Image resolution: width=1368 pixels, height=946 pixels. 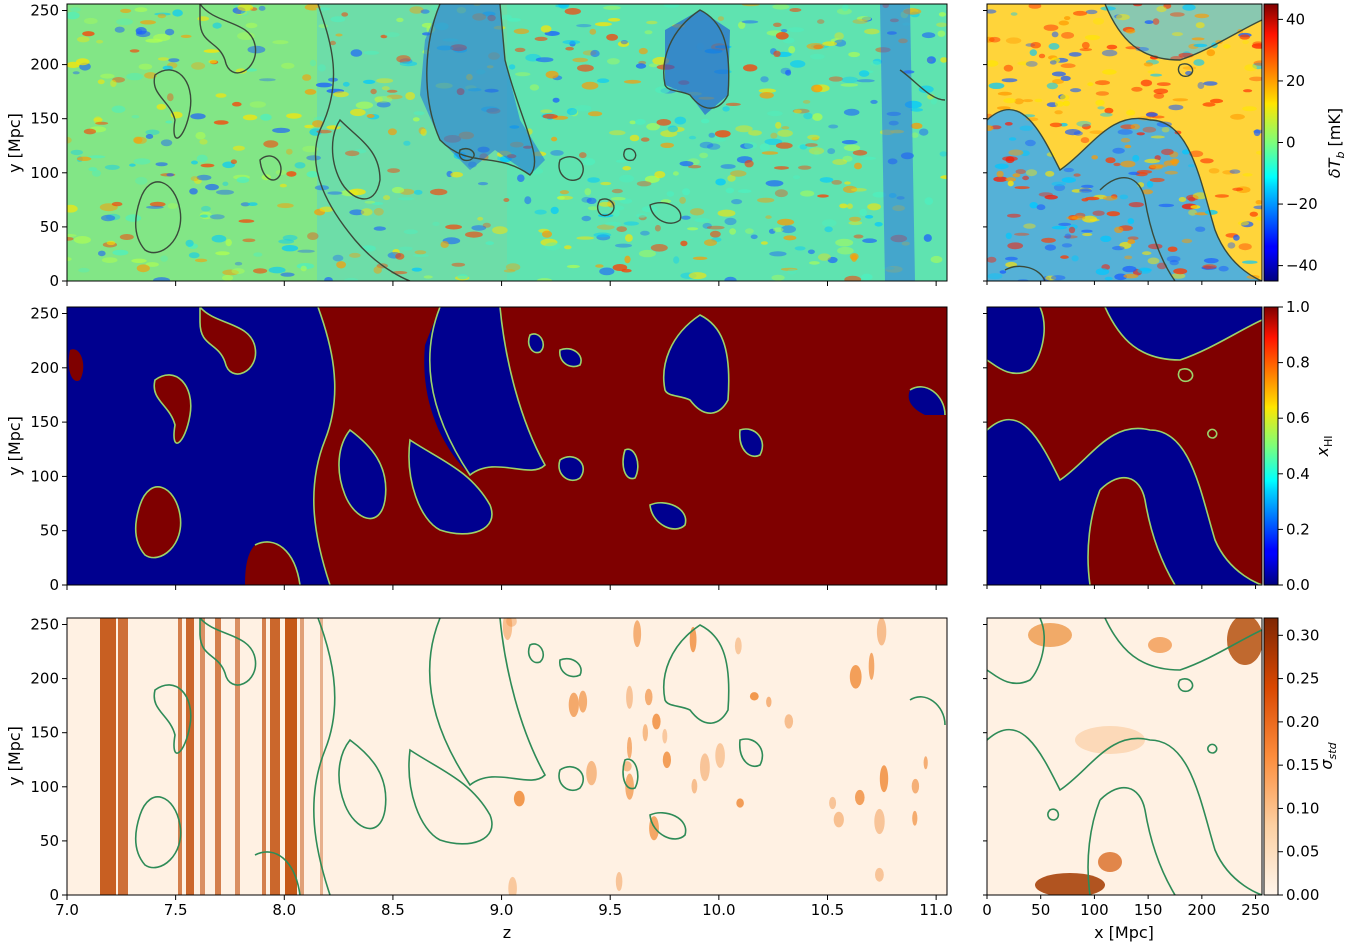 I want to click on colorbar-tick-label: 0.6, so click(x=1298, y=418).